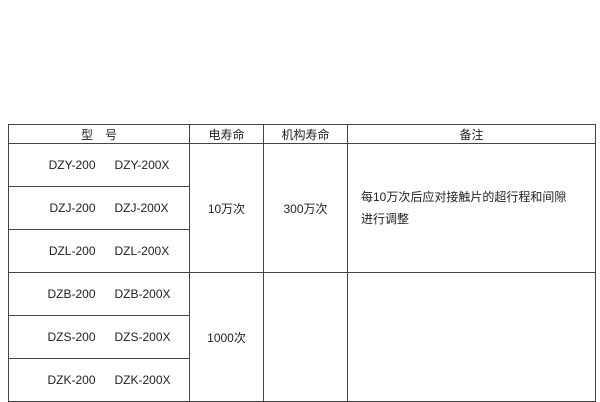 This screenshot has width=600, height=402. What do you see at coordinates (71, 294) in the screenshot?
I see `model-name: DZB-200` at bounding box center [71, 294].